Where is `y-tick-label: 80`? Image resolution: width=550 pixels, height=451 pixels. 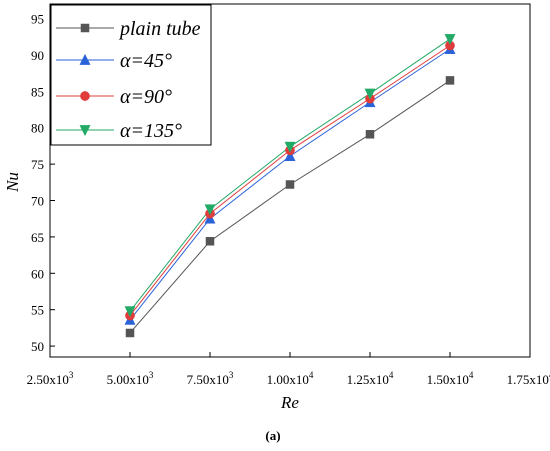
y-tick-label: 80 is located at coordinates (37, 128).